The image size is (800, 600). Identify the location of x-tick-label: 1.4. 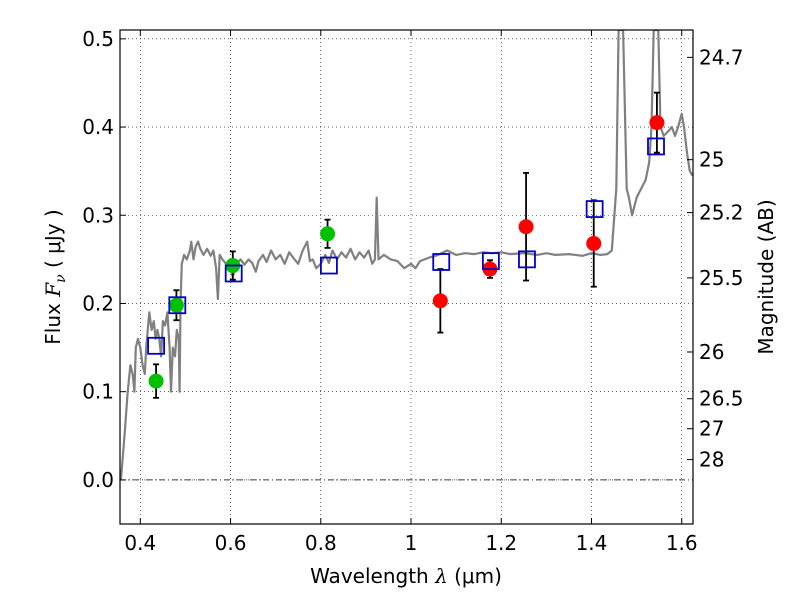
(592, 543).